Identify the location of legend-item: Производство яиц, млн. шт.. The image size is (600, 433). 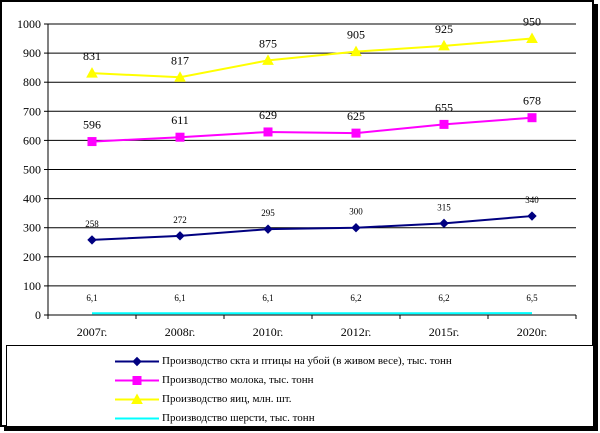
(300, 399).